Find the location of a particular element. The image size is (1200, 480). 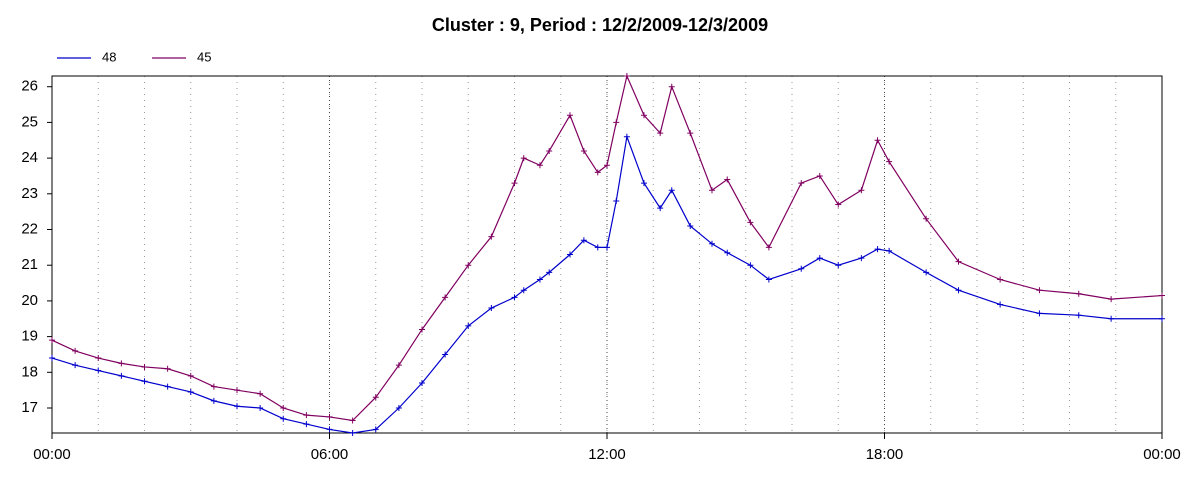

y-tick-label: 26 is located at coordinates (29, 86).